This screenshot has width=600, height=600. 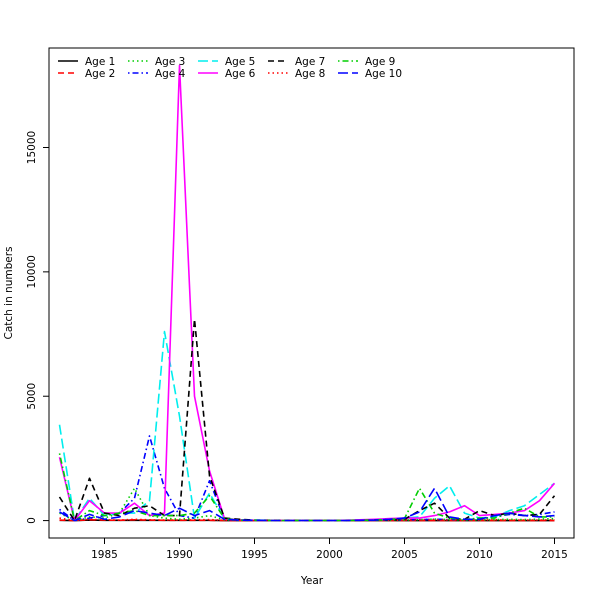 I want to click on legend-label-age-1: Age 1, so click(x=100, y=62).